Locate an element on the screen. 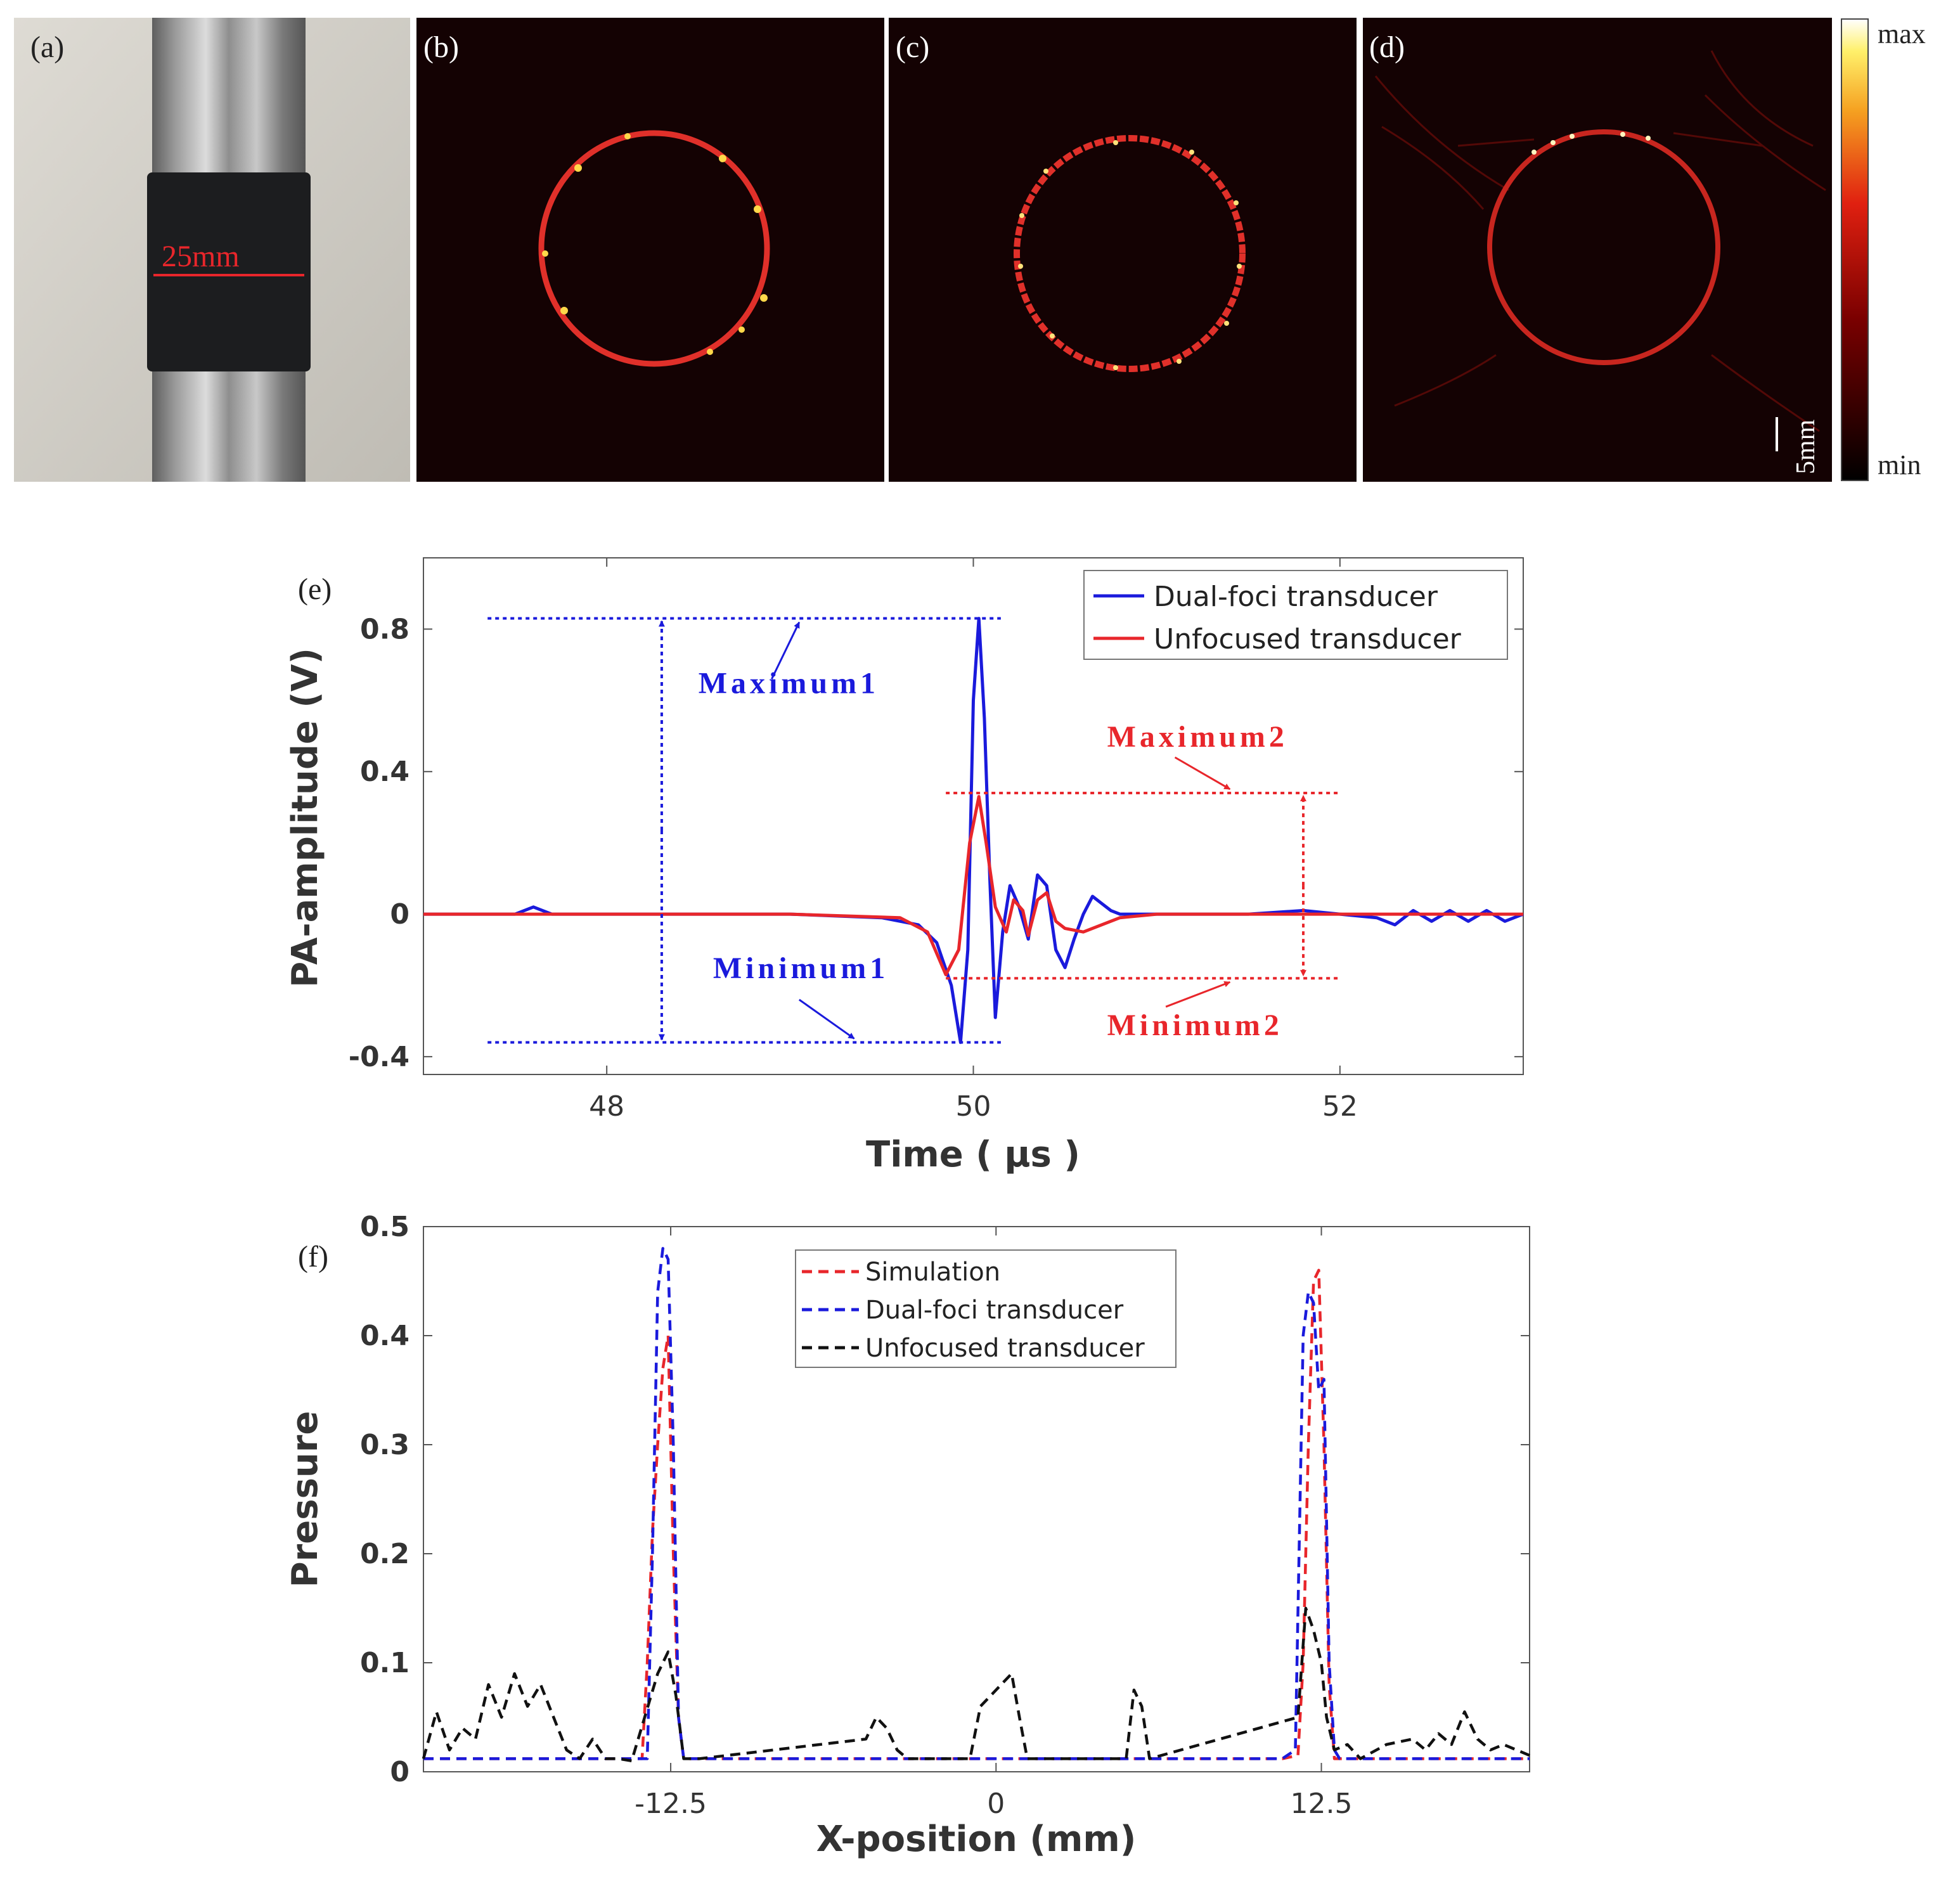 Image resolution: width=1960 pixels, height=1877 pixels. panel-d-artifacts is located at coordinates (1600, 241).